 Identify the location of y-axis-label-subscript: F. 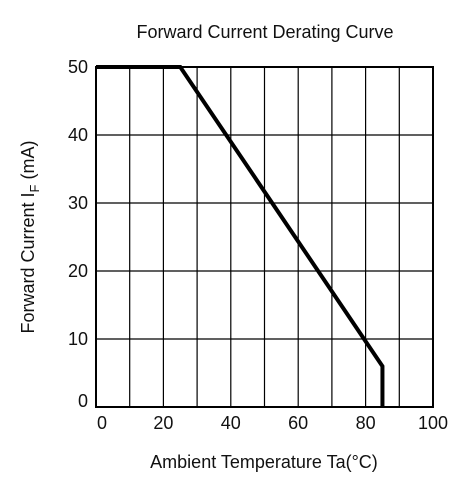
(34, 188).